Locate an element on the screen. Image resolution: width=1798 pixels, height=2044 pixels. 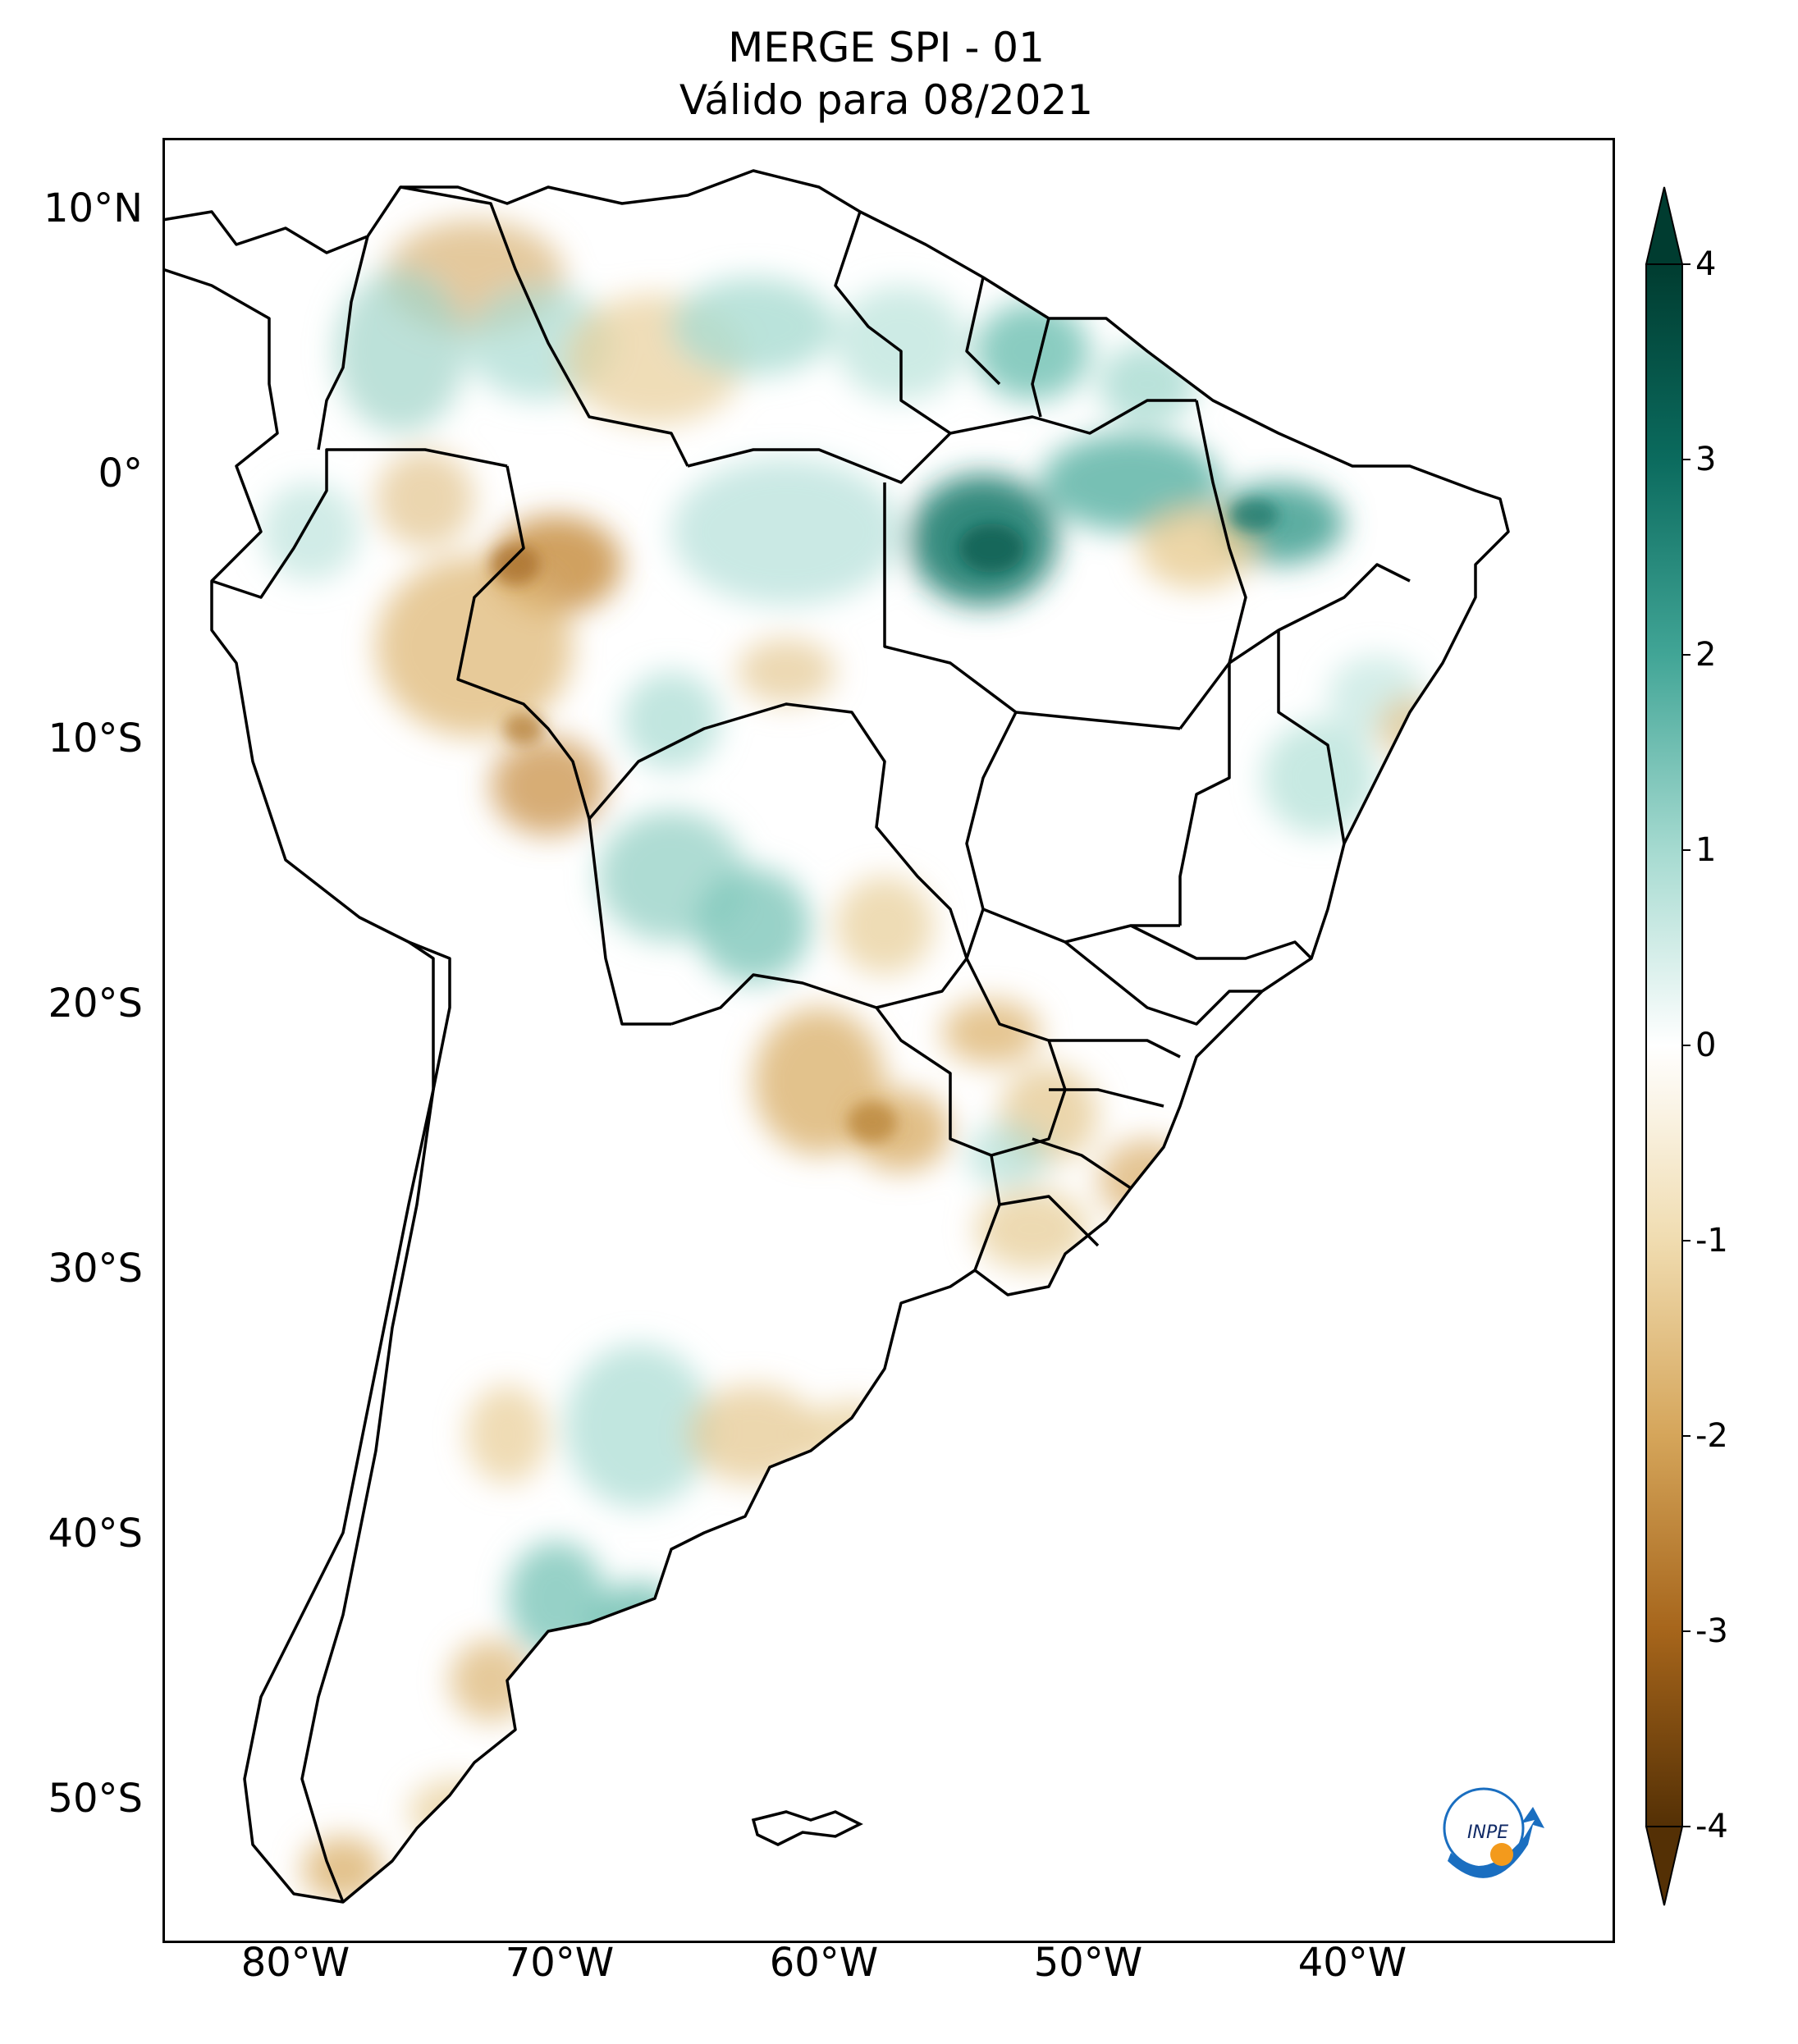
inpe-logo: INPE is located at coordinates (1493, 1832).